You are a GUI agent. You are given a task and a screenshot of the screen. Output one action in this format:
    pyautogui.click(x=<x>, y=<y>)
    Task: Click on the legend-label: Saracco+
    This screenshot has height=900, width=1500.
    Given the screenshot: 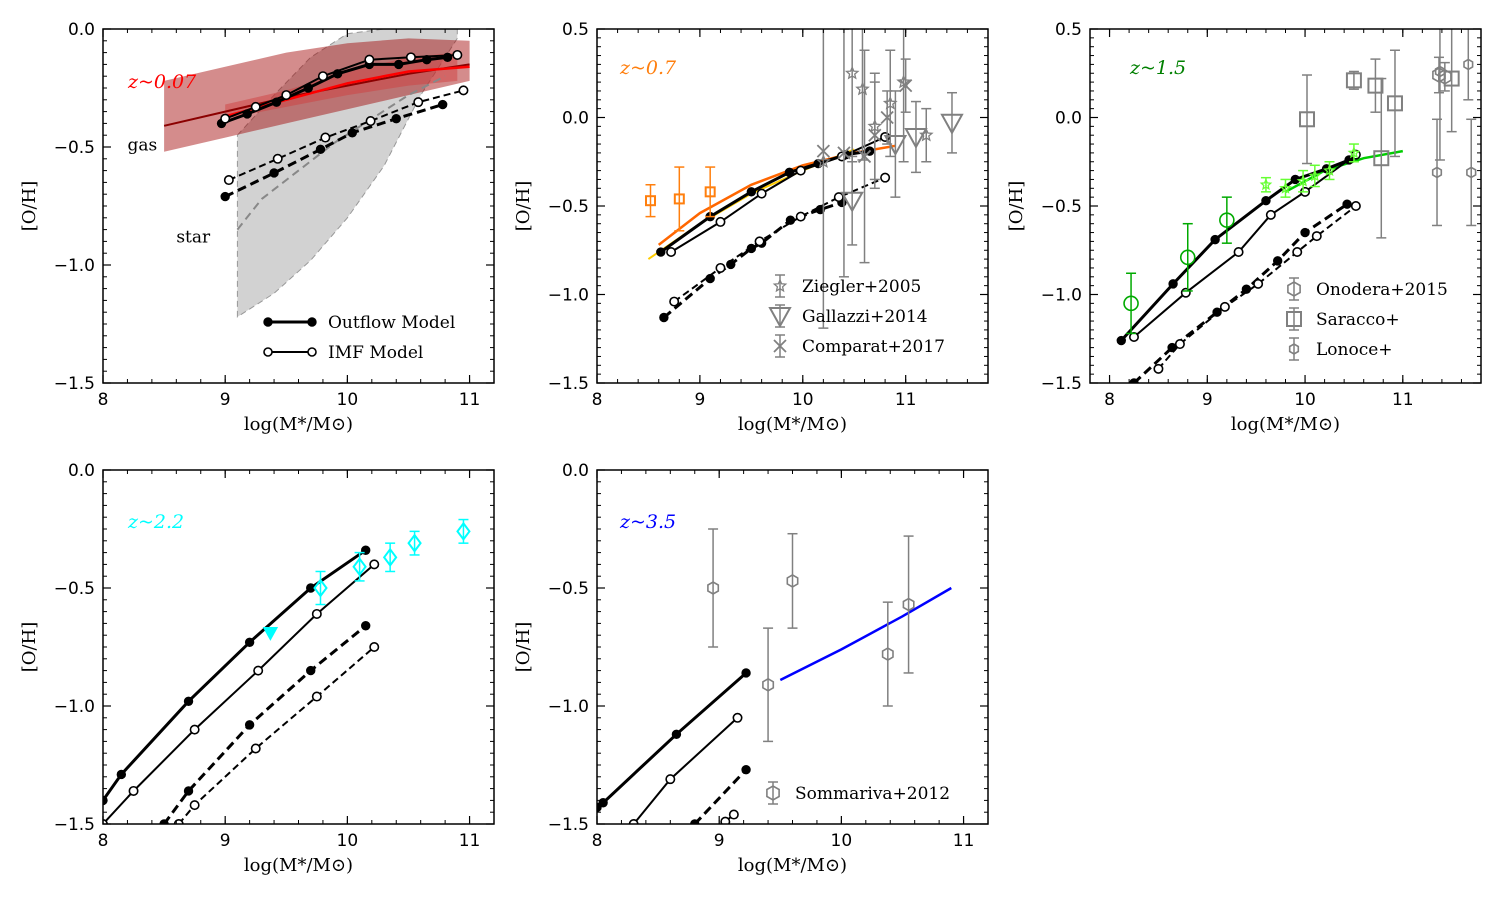 What is the action you would take?
    pyautogui.click(x=1358, y=320)
    